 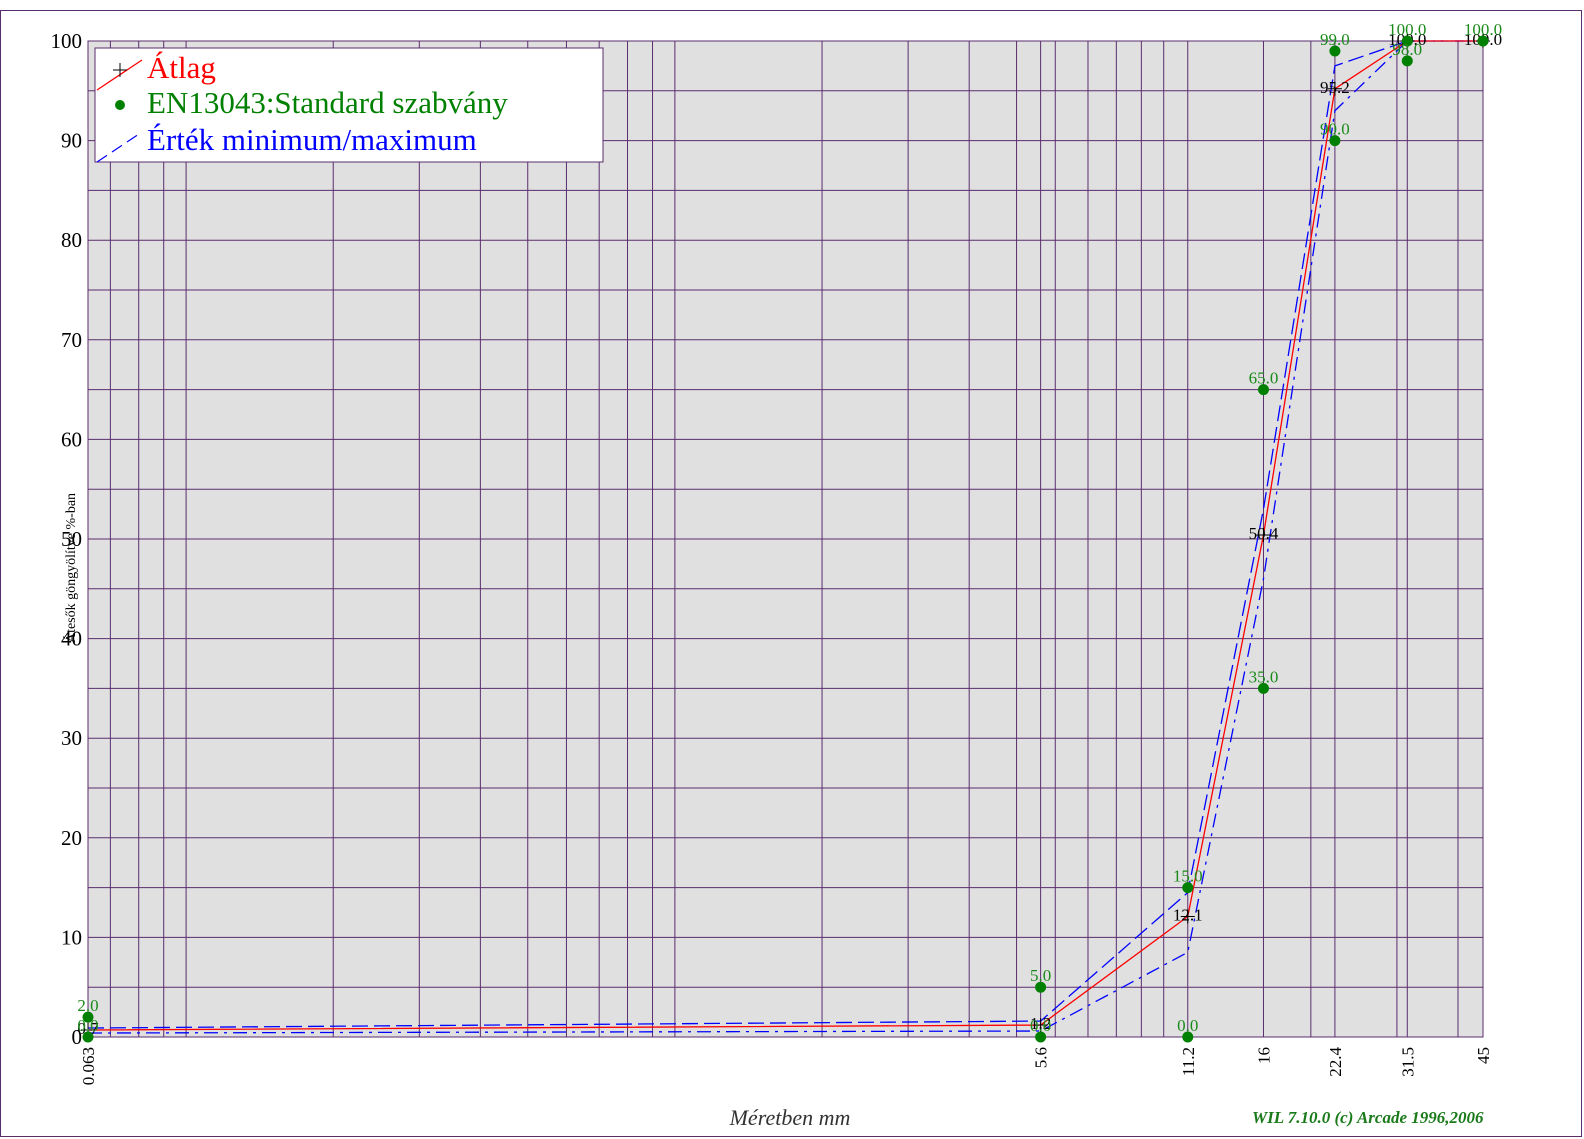 What do you see at coordinates (71, 340) in the screenshot?
I see `y-tick-label: 70` at bounding box center [71, 340].